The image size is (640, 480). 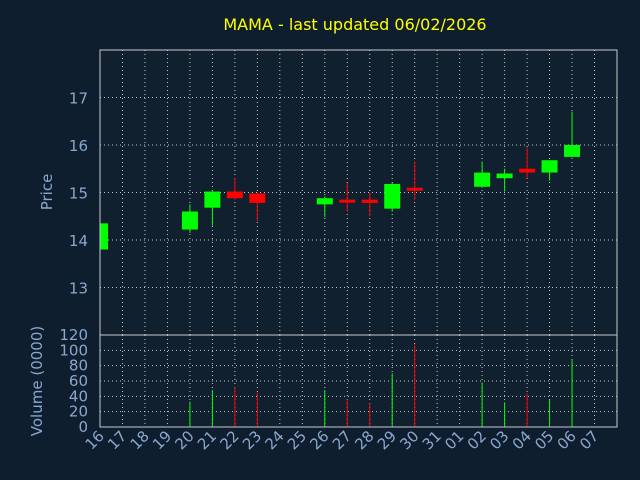 What do you see at coordinates (78, 412) in the screenshot?
I see `volume-tick-label: 20` at bounding box center [78, 412].